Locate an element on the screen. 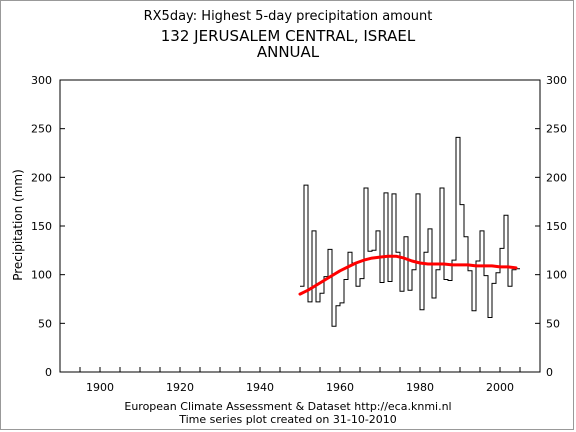 The image size is (576, 432). y-tick-label-left: 50 is located at coordinates (45, 323).